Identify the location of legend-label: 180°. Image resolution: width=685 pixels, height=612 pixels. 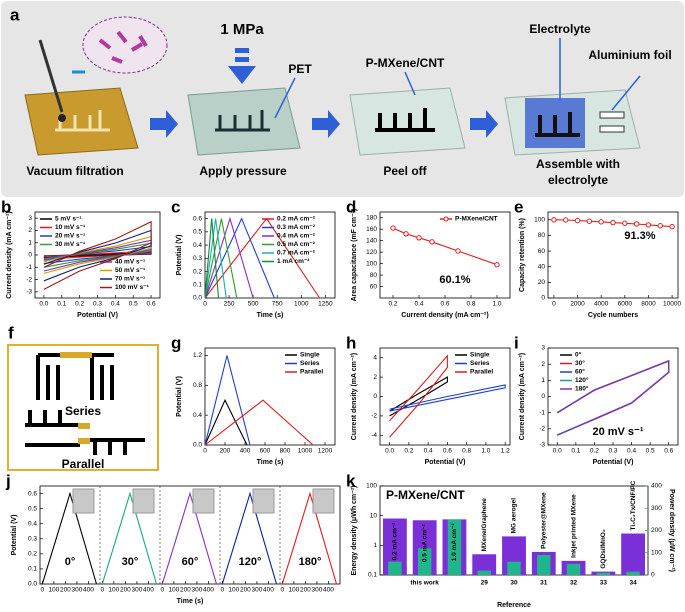
(582, 389).